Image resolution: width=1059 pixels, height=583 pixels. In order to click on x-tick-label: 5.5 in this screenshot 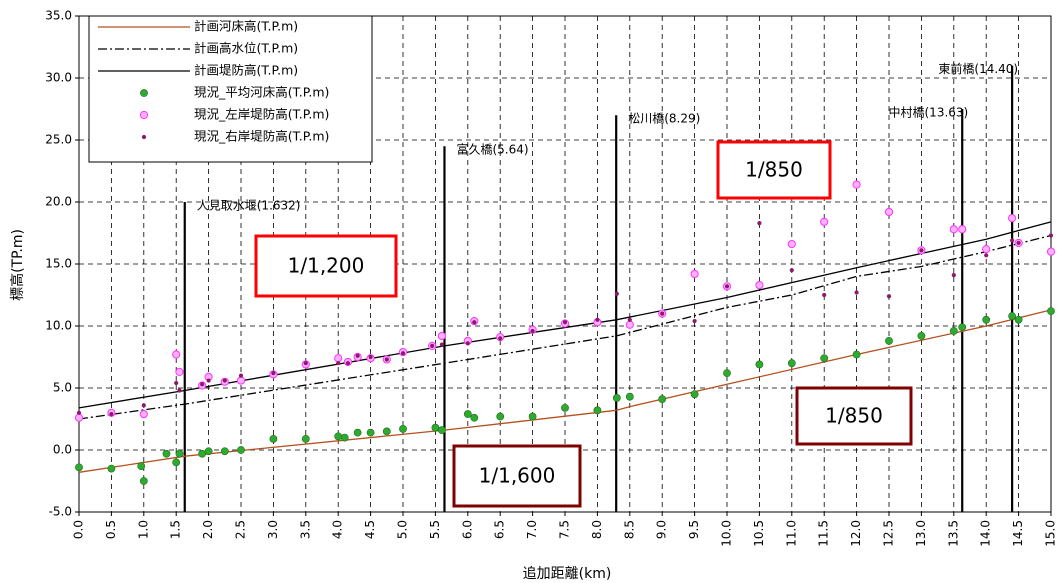, I will do `click(435, 529)`.